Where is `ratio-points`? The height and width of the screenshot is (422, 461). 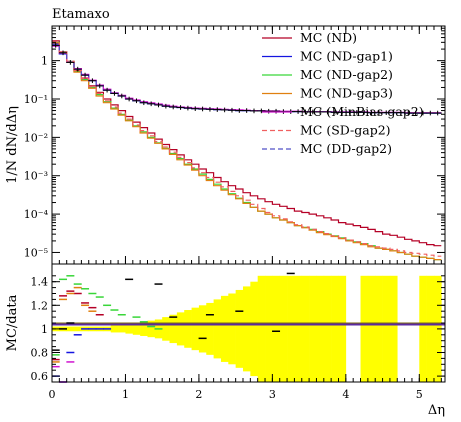
ratio-points is located at coordinates (173, 327).